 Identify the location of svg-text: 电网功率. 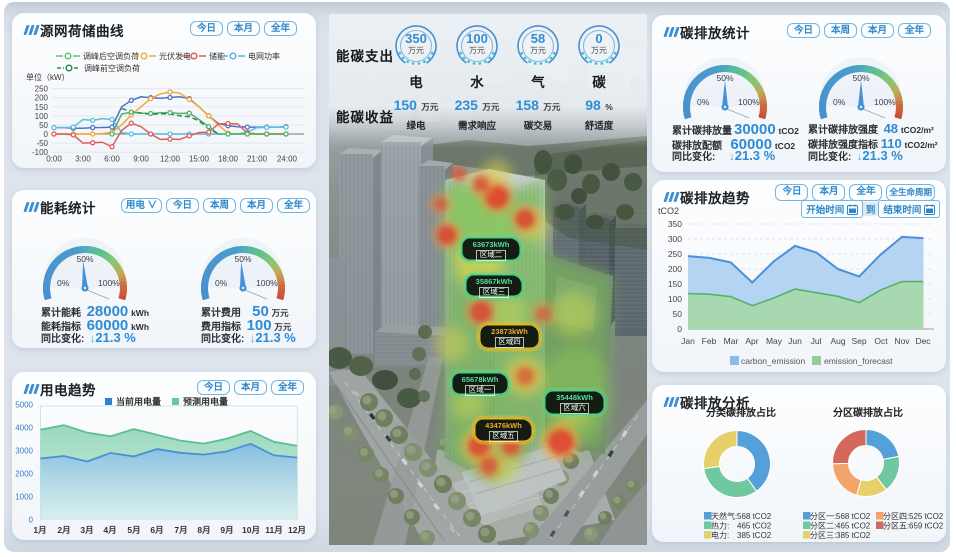
(264, 56).